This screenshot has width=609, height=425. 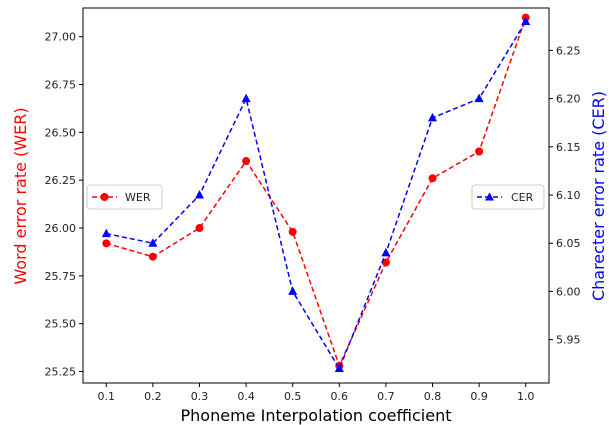 I want to click on y-right-ticks: 5.95 6.00 6.05 6.10 6.15 6.20 6.25, so click(x=565, y=195).